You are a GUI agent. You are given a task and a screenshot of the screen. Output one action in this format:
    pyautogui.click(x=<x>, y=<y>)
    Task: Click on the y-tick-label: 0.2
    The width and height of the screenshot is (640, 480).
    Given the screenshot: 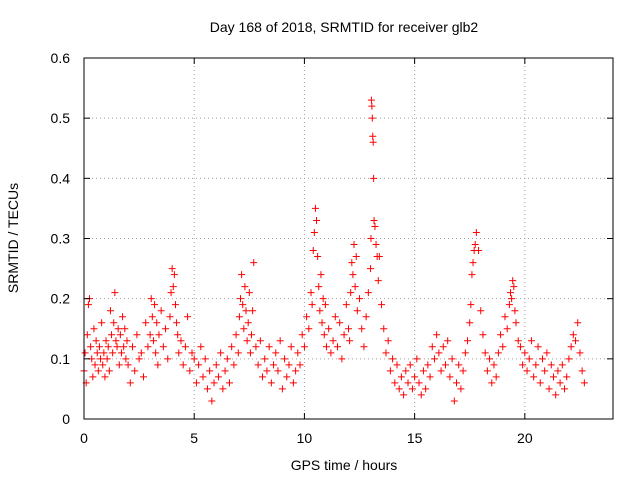 What is the action you would take?
    pyautogui.click(x=61, y=299)
    